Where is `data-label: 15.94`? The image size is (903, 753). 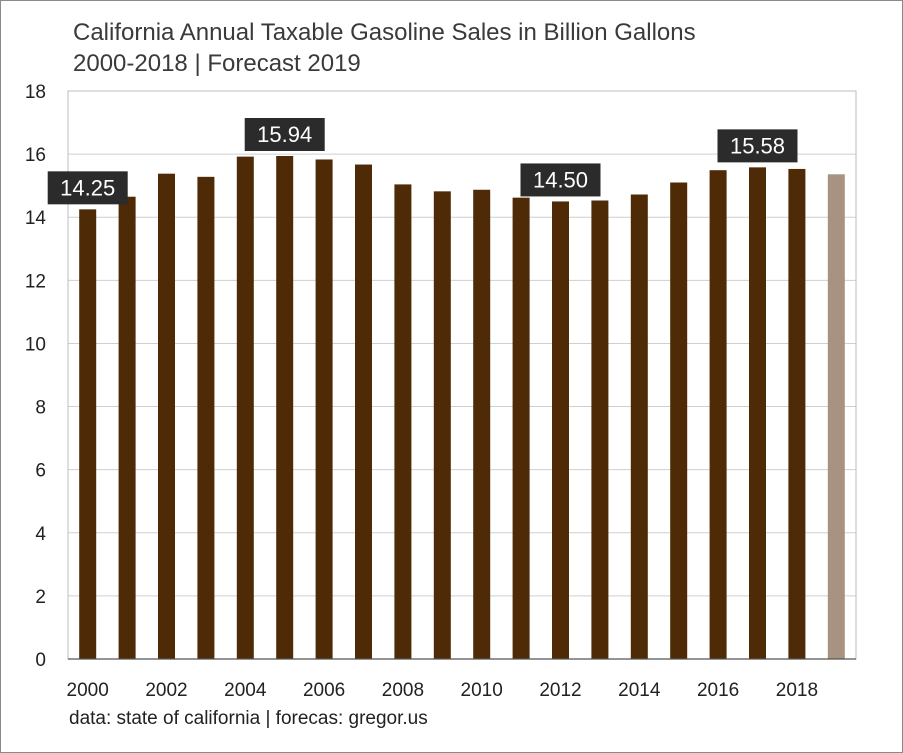 data-label: 15.94 is located at coordinates (284, 134).